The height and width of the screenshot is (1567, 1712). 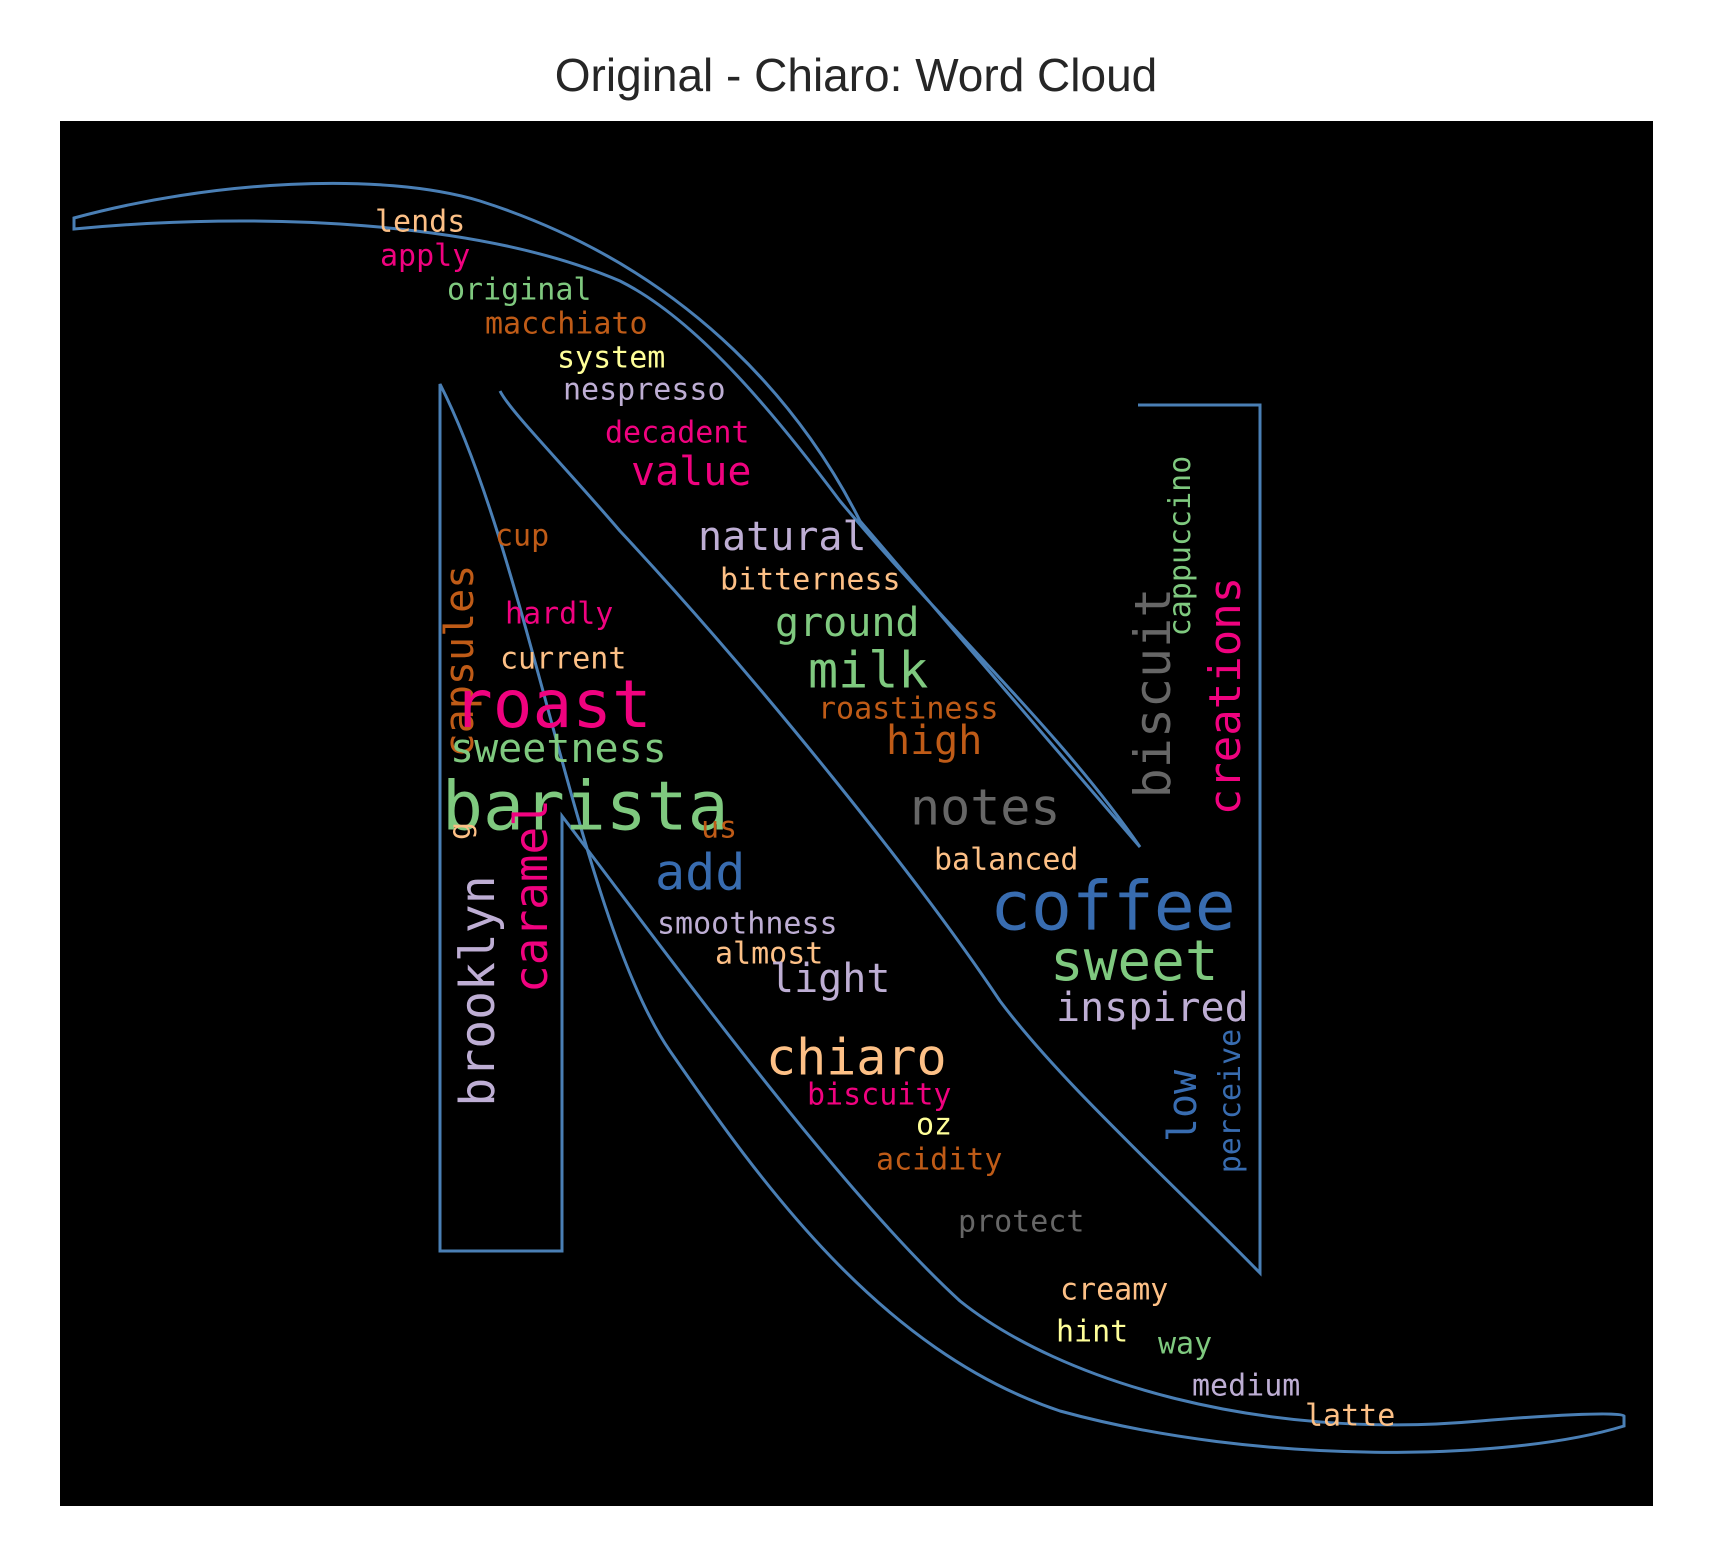 What do you see at coordinates (856, 1058) in the screenshot?
I see `word-chiaro: chiaro` at bounding box center [856, 1058].